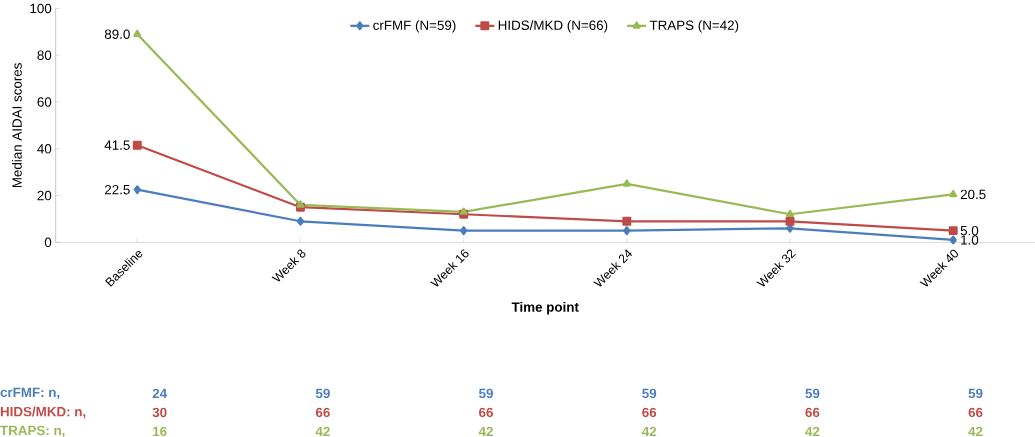 The height and width of the screenshot is (437, 1035). Describe the element at coordinates (44, 148) in the screenshot. I see `y-tick-label: 40` at that location.